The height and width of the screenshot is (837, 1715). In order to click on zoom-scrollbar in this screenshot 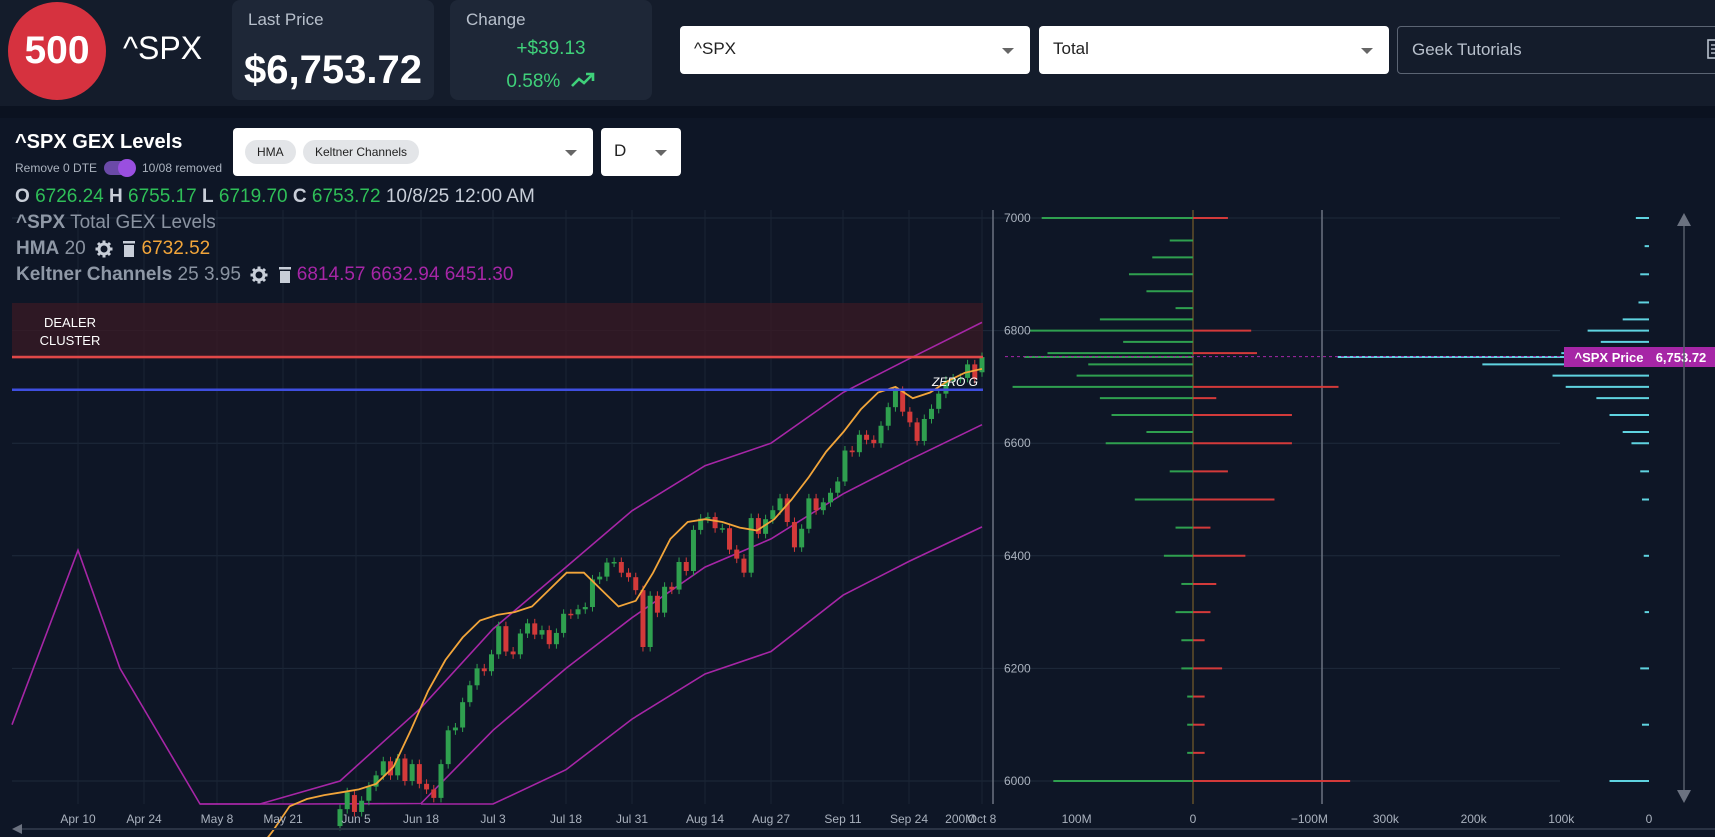, I will do `click(1684, 508)`.